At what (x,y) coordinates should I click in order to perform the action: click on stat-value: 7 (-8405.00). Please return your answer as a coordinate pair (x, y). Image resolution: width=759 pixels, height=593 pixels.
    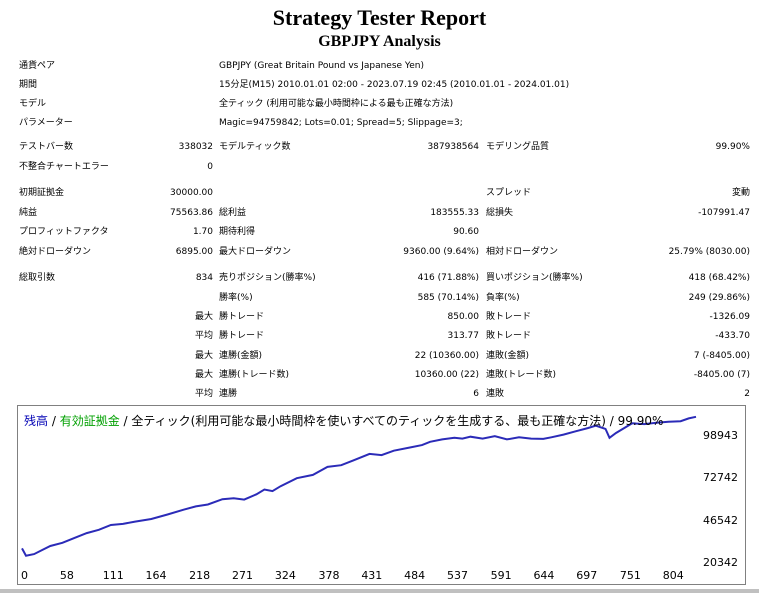
    Looking at the image, I should click on (721, 356).